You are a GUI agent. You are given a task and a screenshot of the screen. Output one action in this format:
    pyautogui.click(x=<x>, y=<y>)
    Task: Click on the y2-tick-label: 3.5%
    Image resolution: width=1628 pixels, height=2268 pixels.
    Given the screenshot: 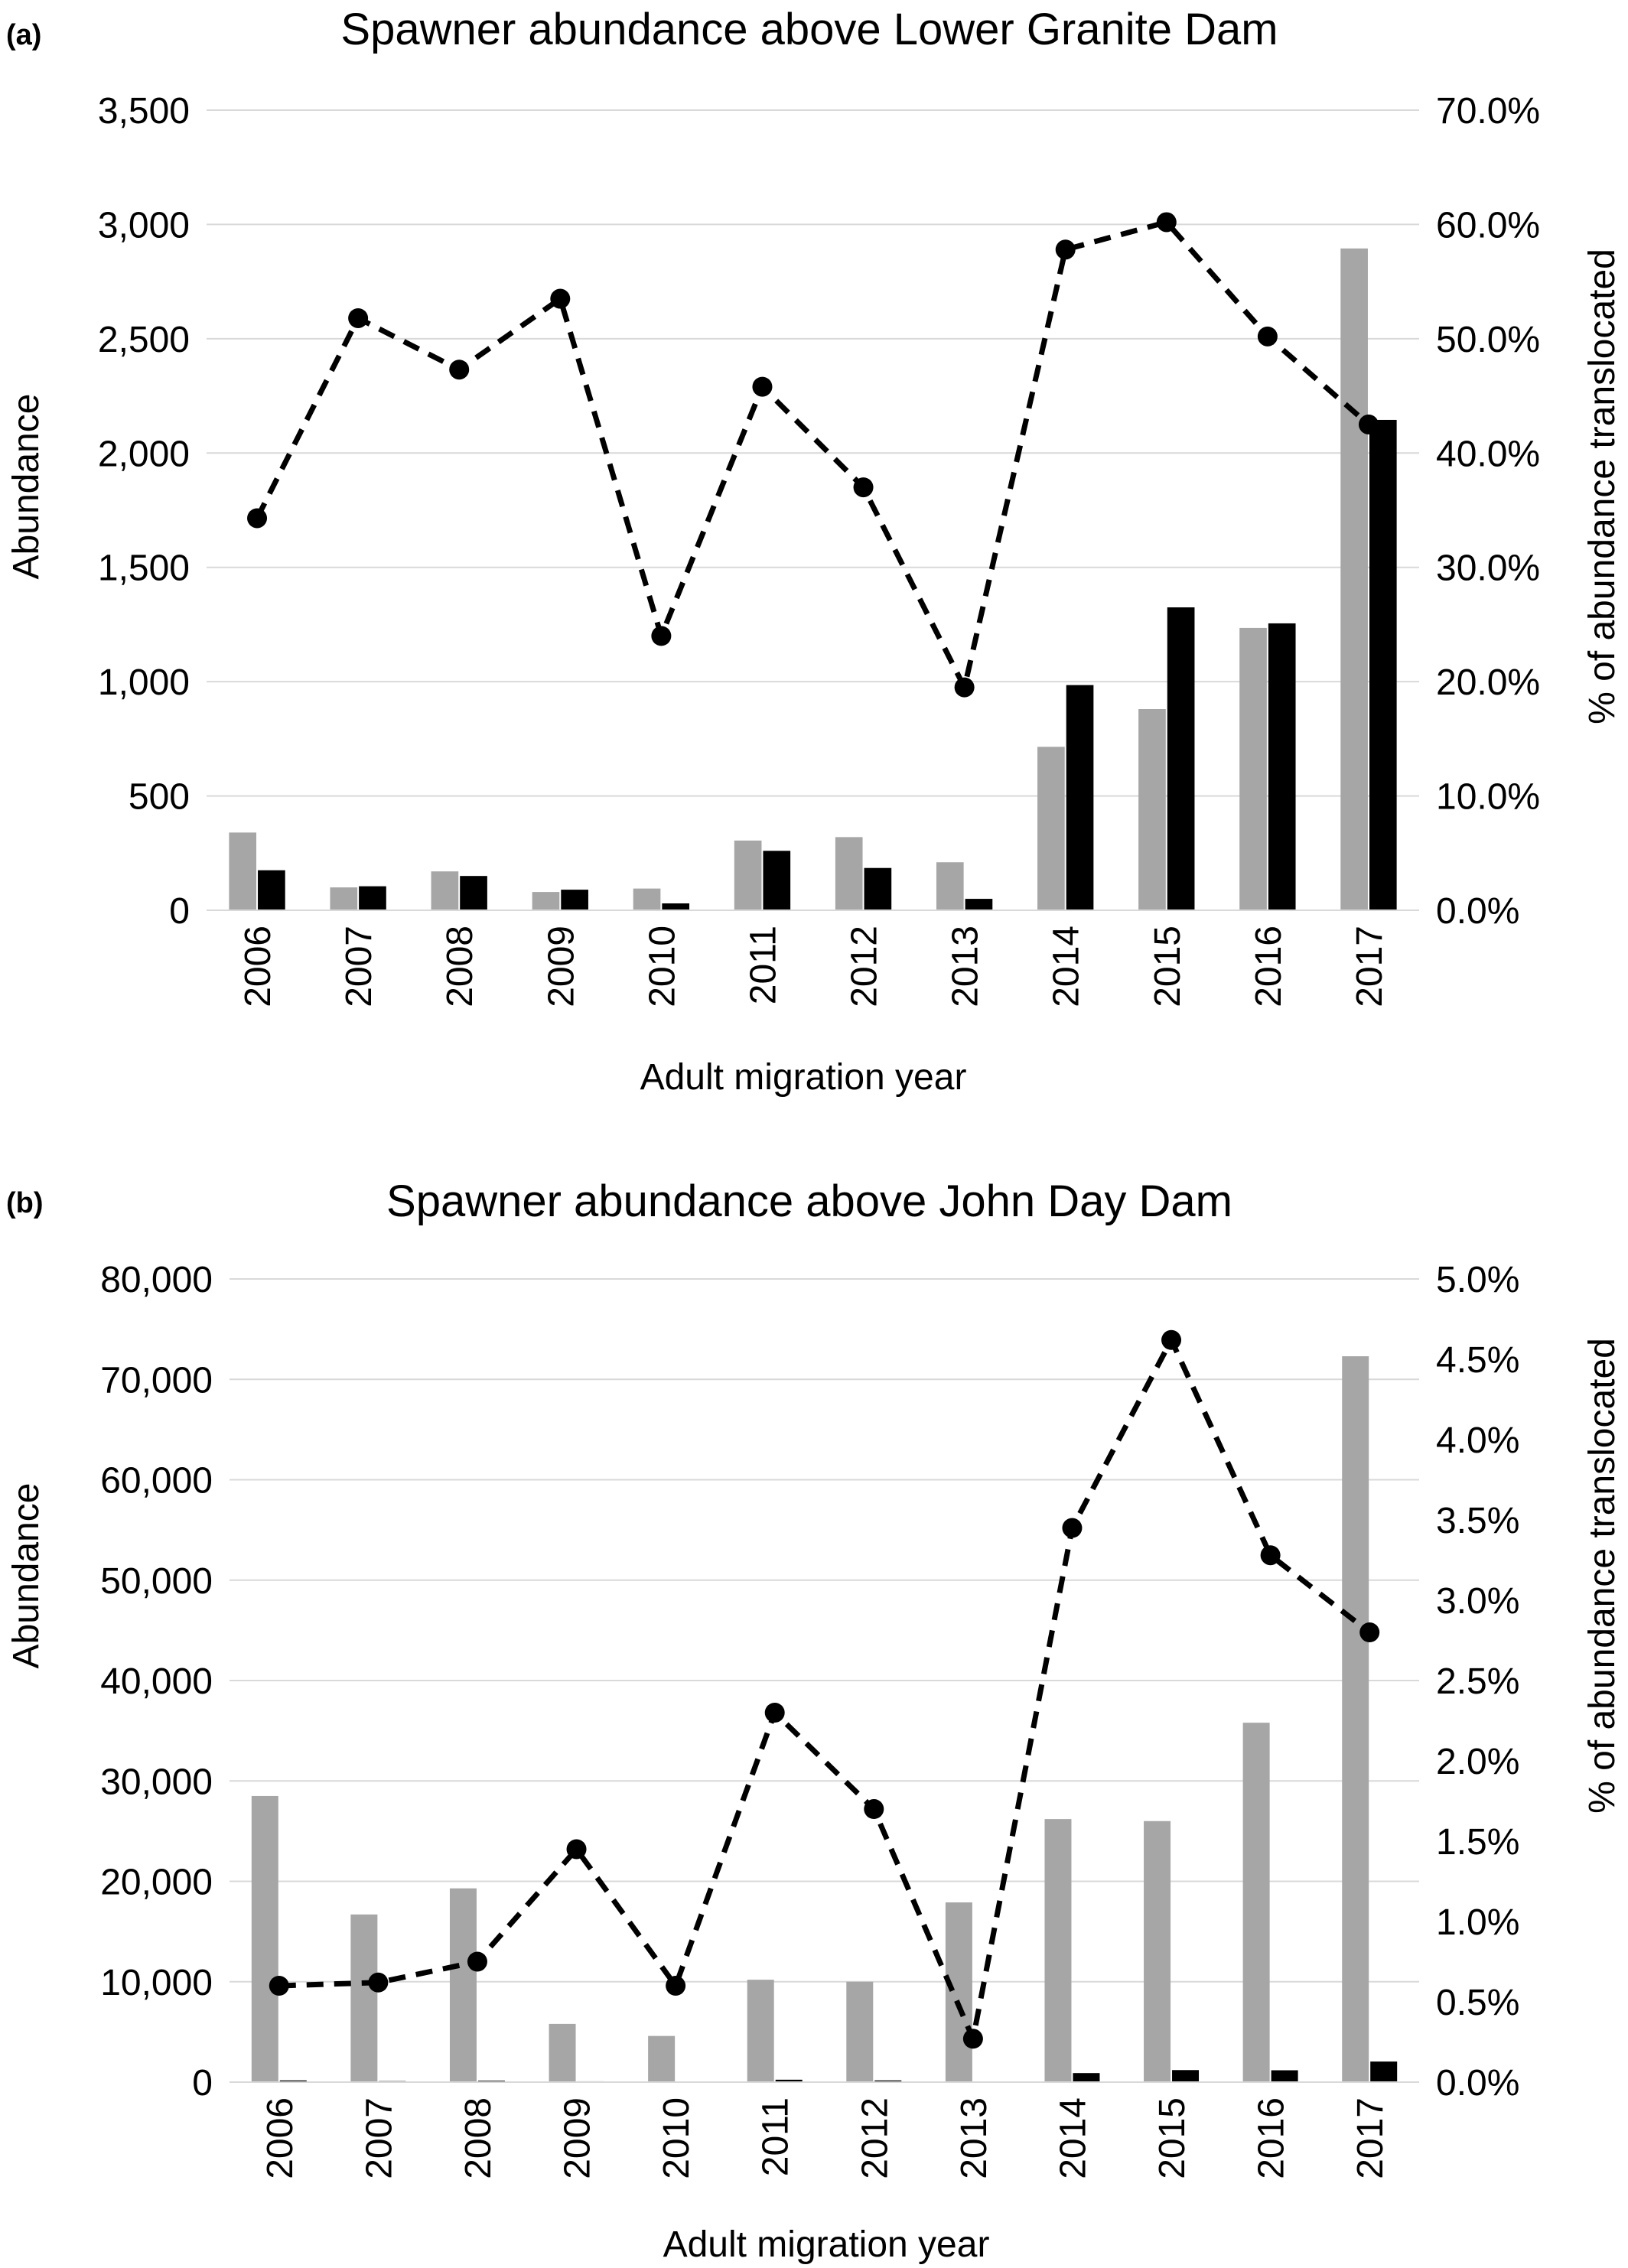 What is the action you would take?
    pyautogui.click(x=1477, y=1521)
    